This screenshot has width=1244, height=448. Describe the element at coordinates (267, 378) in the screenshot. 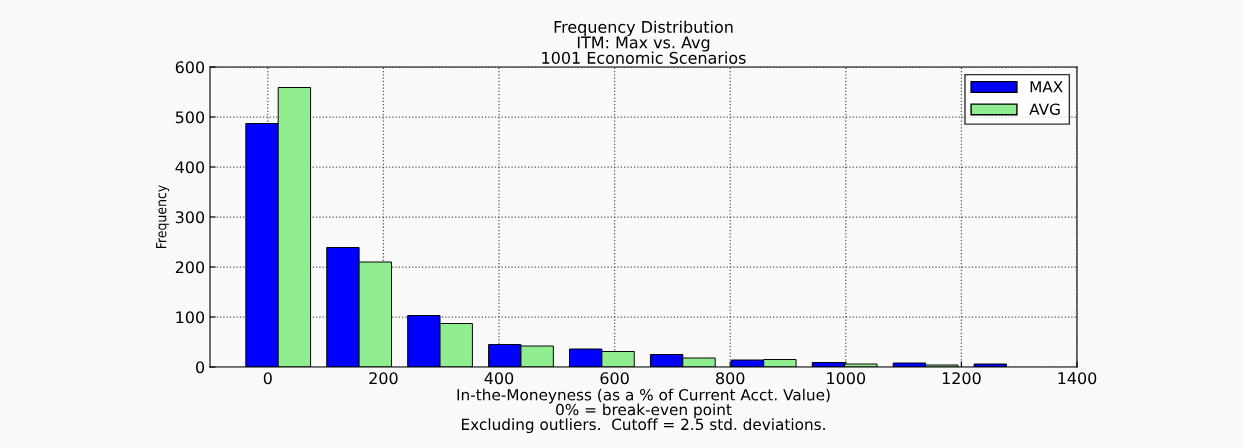

I see `x-tick-label: 0` at that location.